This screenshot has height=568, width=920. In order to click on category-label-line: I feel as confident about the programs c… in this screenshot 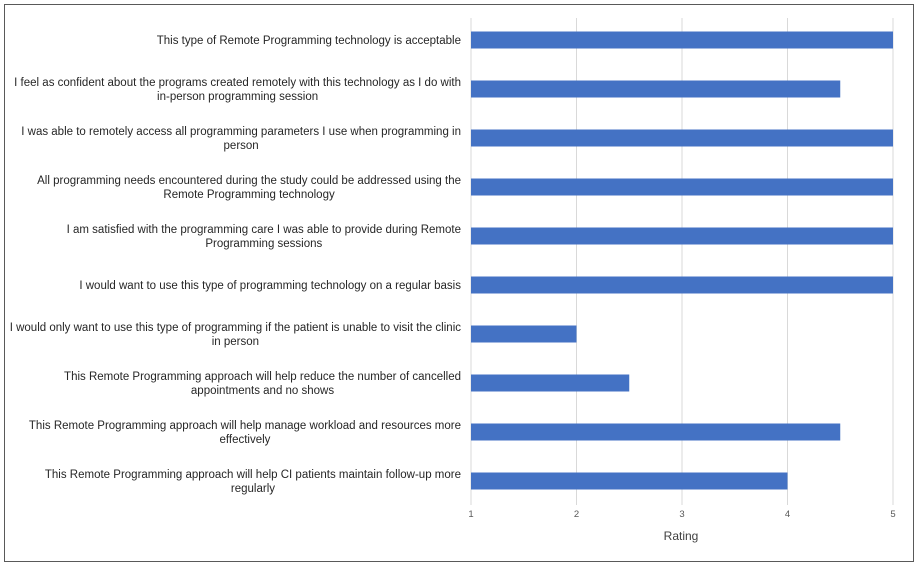, I will do `click(237, 83)`.